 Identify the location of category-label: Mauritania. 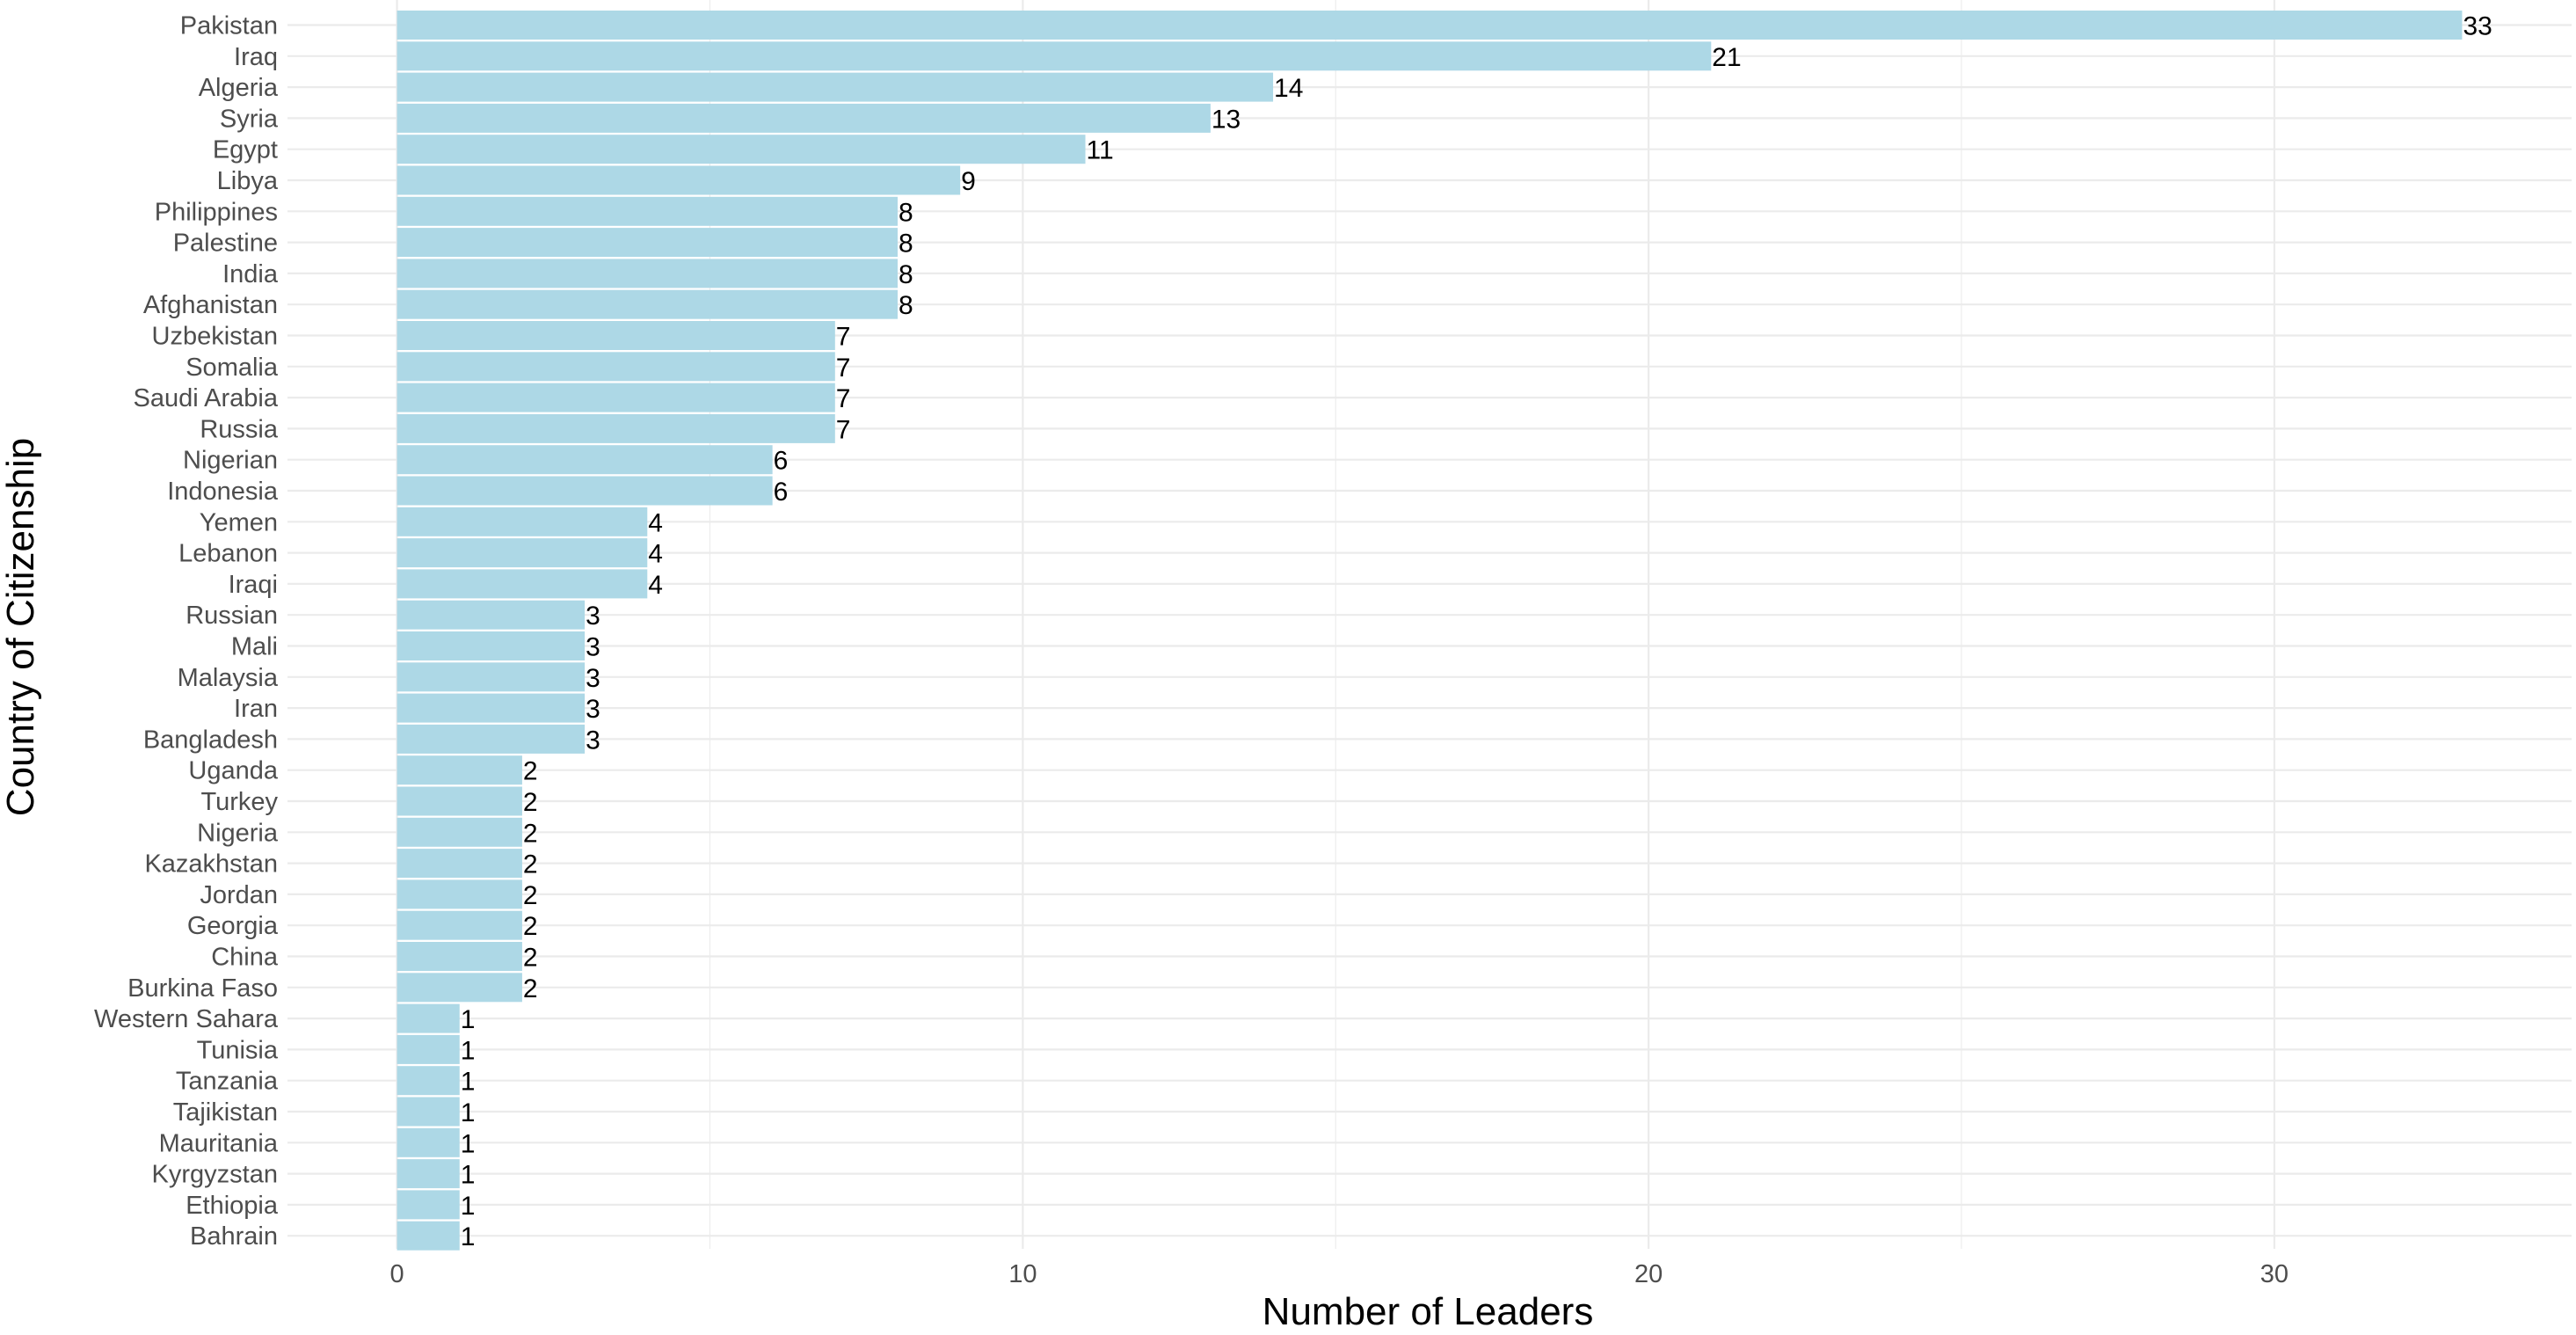
(219, 1143).